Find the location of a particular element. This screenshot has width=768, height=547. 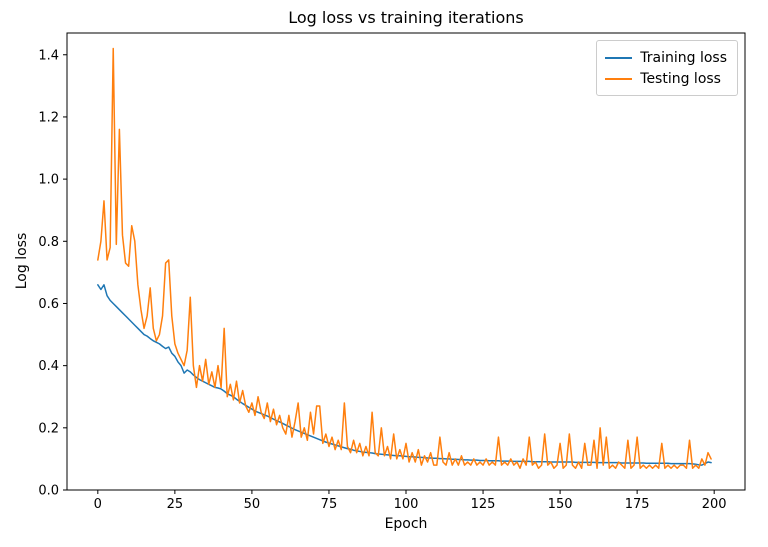

x-axis-label: Epoch is located at coordinates (406, 524).